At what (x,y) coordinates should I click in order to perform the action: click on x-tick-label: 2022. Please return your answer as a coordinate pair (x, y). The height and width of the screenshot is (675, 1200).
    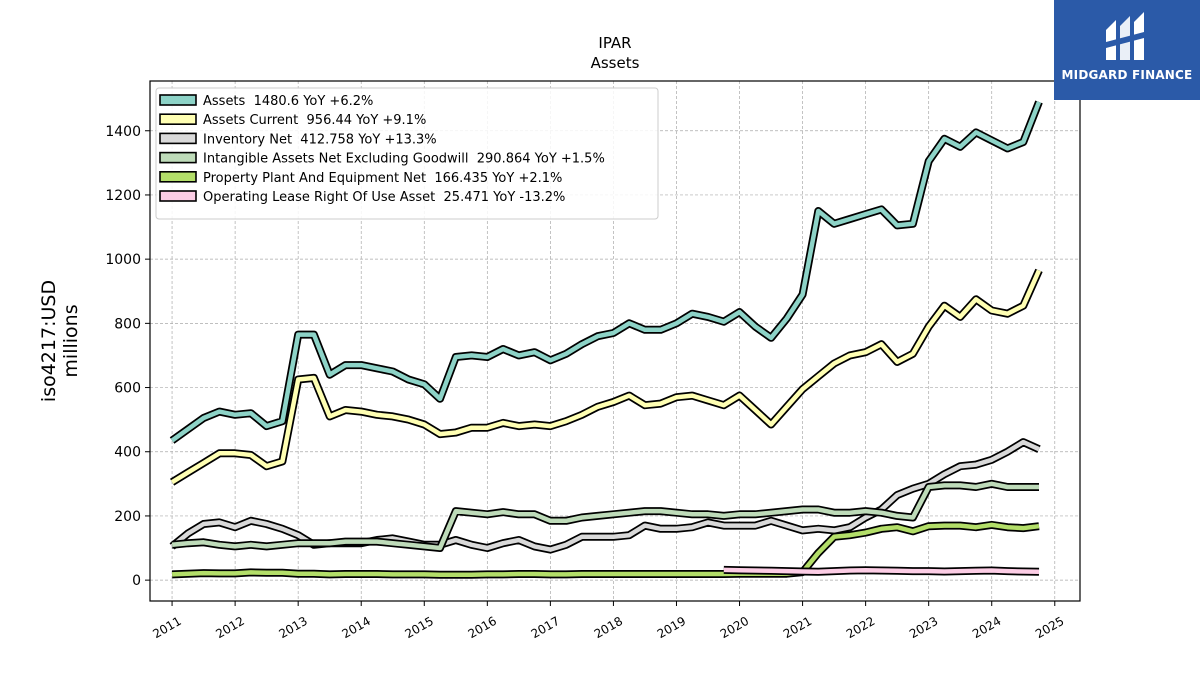
    Looking at the image, I should click on (860, 627).